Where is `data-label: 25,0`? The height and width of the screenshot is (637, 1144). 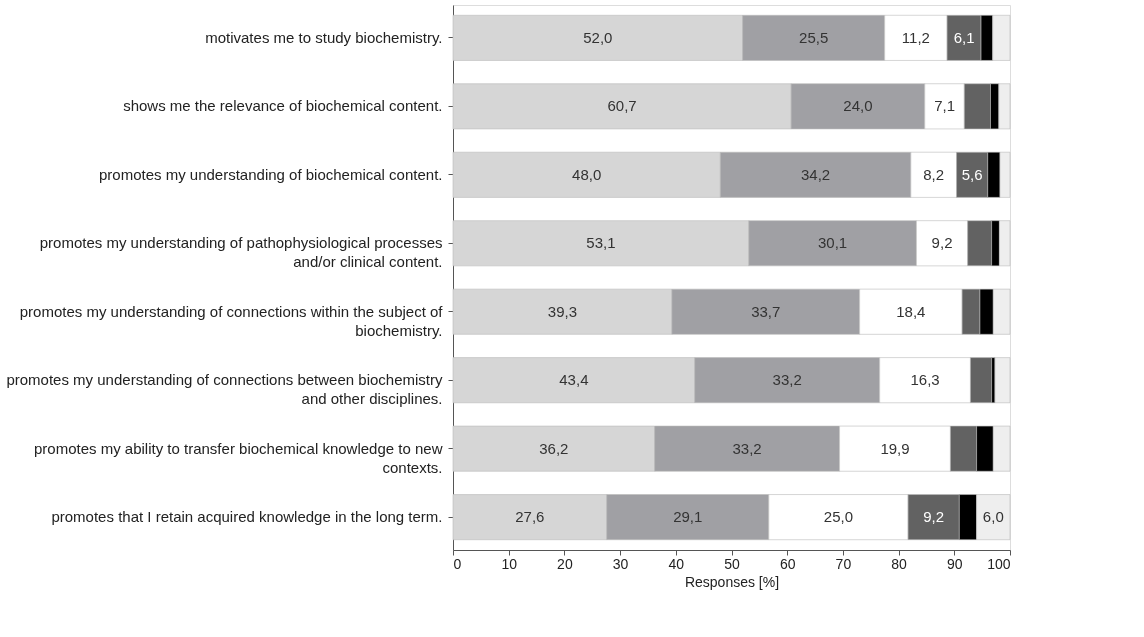
data-label: 25,0 is located at coordinates (838, 517).